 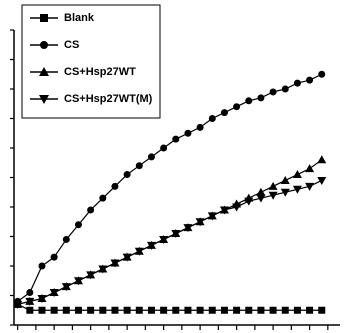 What do you see at coordinates (79, 18) in the screenshot?
I see `legend-label: Blank` at bounding box center [79, 18].